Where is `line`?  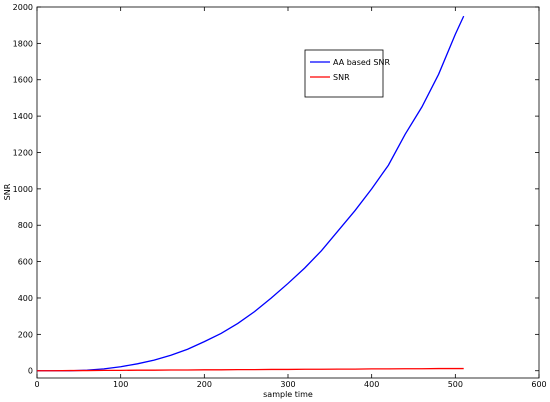 line is located at coordinates (250, 369).